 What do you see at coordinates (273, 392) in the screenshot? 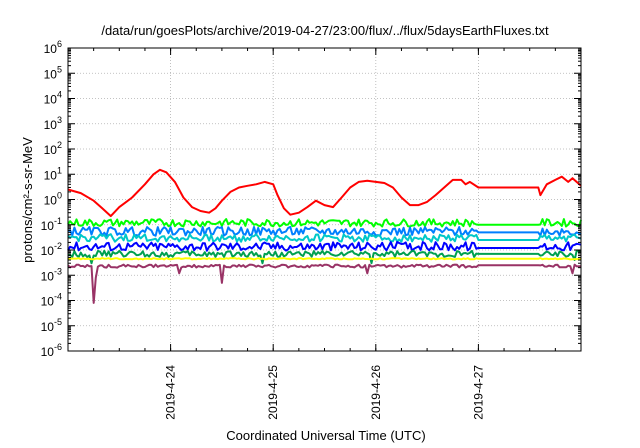
I see `x-tick-label: 2019-4-25` at bounding box center [273, 392].